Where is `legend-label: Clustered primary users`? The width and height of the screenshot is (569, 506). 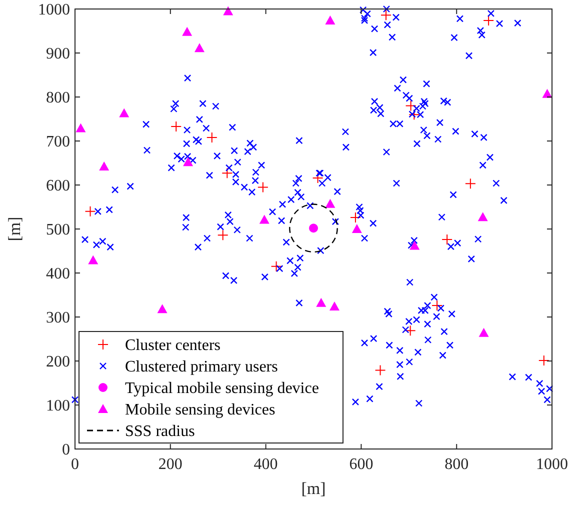
legend-label: Clustered primary users is located at coordinates (201, 367).